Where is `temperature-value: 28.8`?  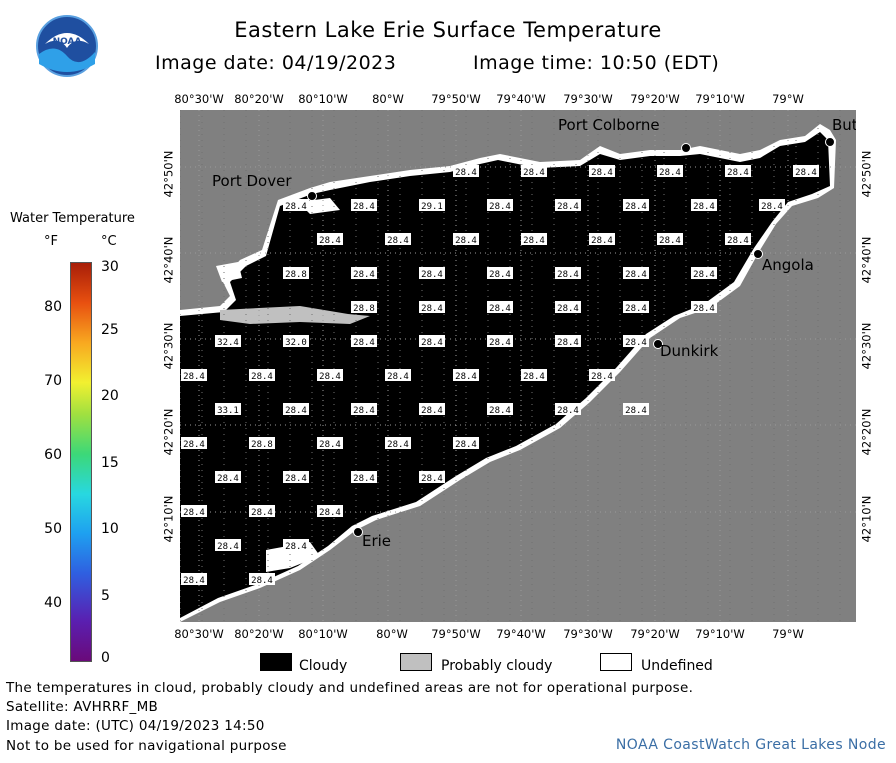 temperature-value: 28.8 is located at coordinates (262, 445).